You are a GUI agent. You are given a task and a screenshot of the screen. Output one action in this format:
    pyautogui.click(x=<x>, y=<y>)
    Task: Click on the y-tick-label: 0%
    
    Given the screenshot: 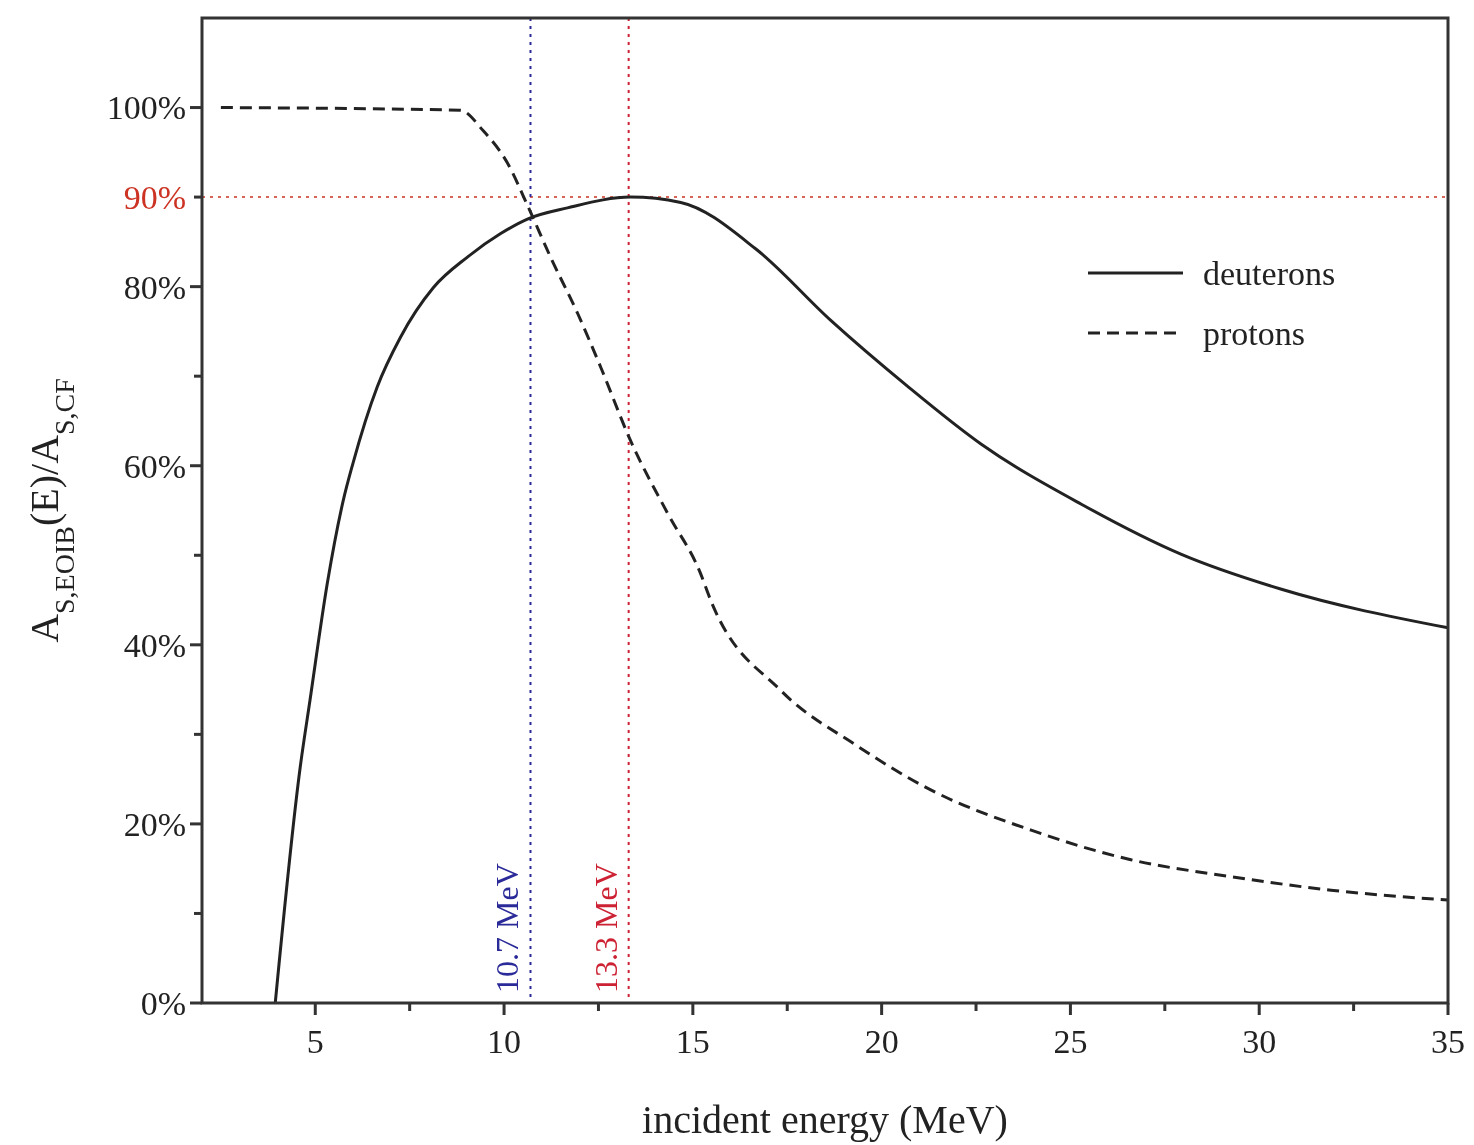 What is the action you would take?
    pyautogui.click(x=163, y=1003)
    